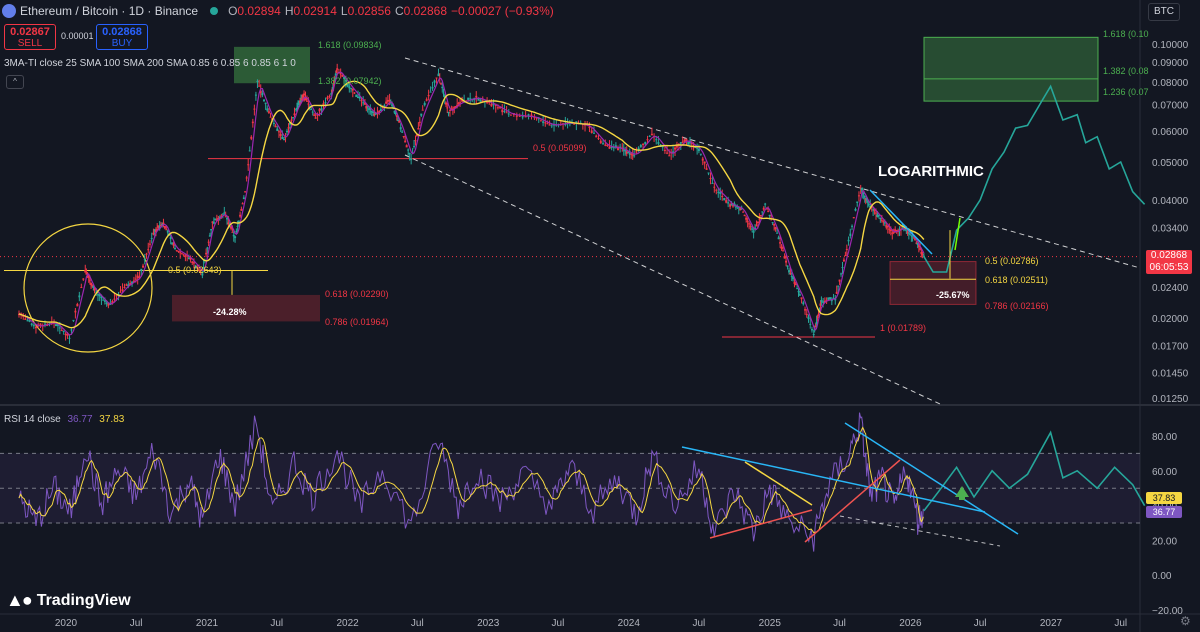  Describe the element at coordinates (30, 37) in the screenshot. I see `sell-button: 0.02867 SELL` at that location.